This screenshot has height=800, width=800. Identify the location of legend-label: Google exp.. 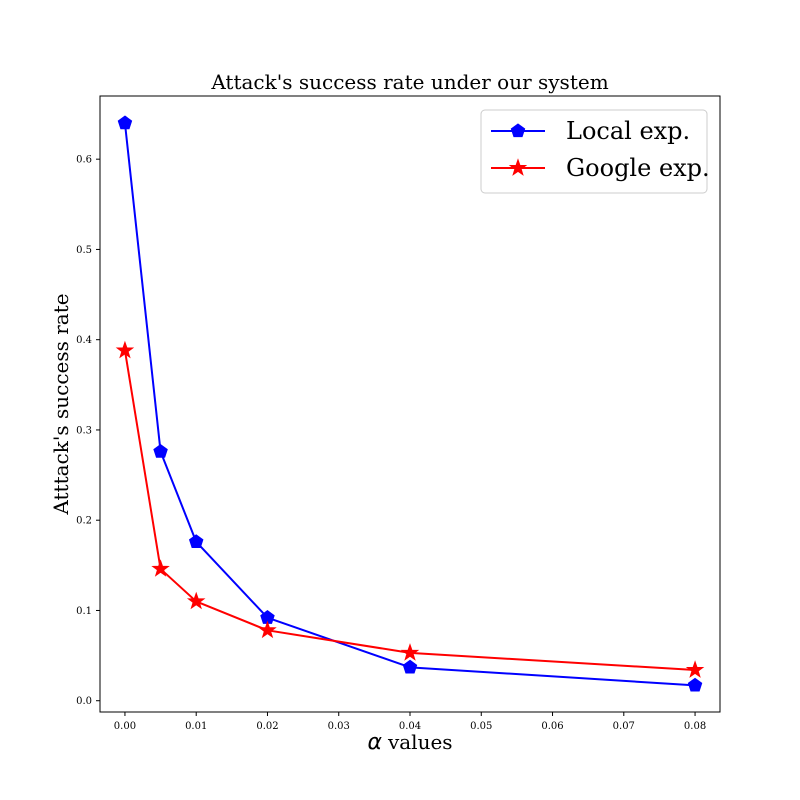
(638, 168).